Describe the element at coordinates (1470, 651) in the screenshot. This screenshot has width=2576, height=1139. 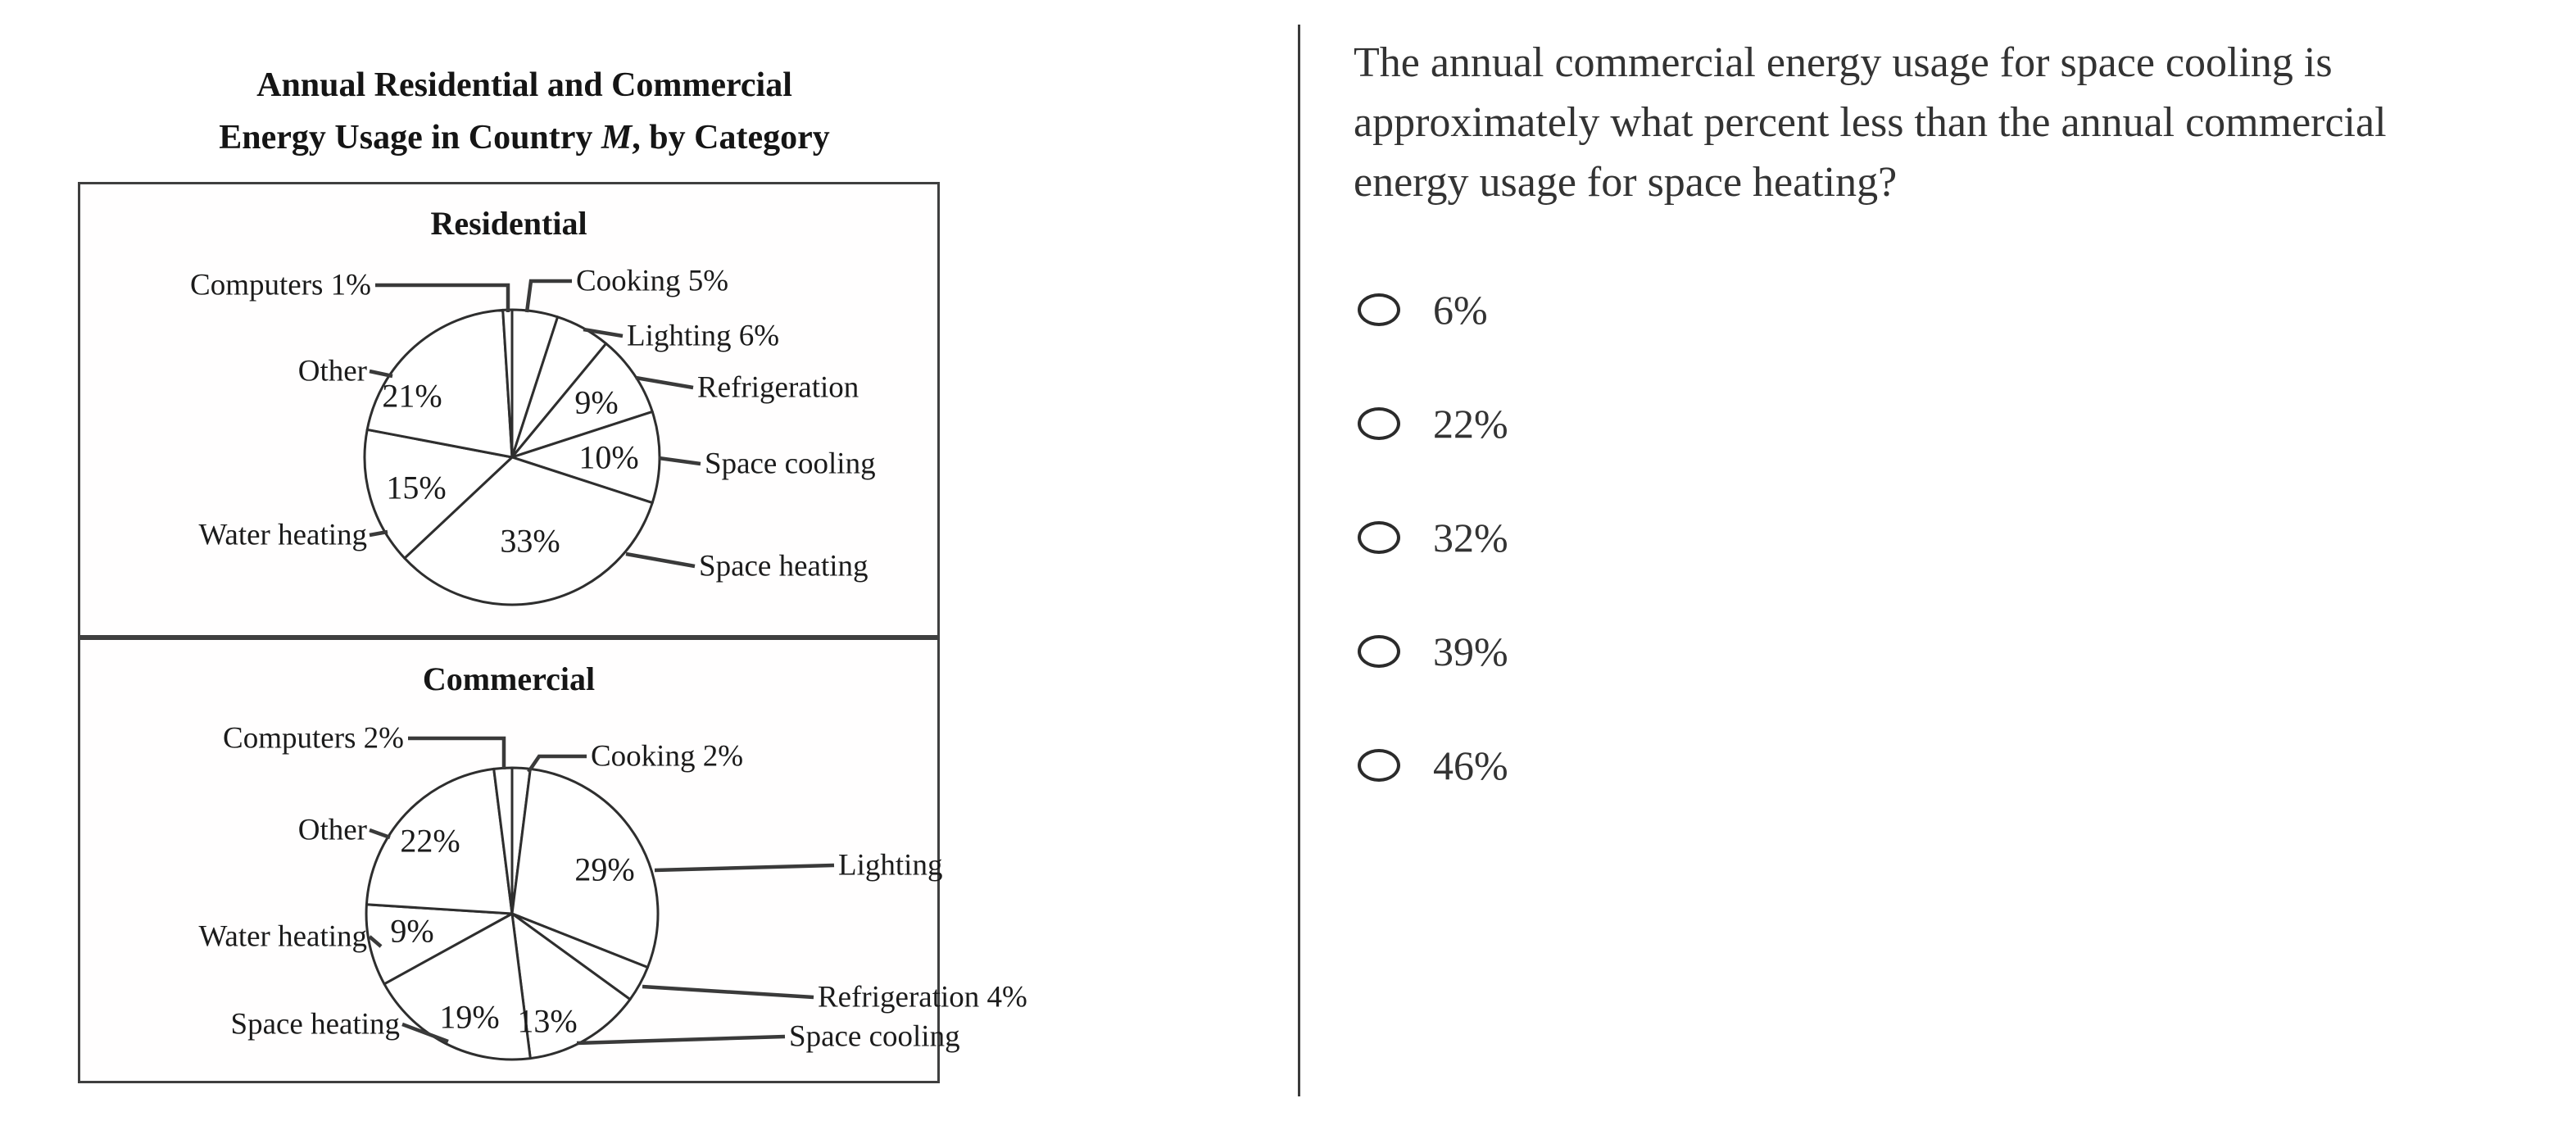
I see `option-label: 39%` at that location.